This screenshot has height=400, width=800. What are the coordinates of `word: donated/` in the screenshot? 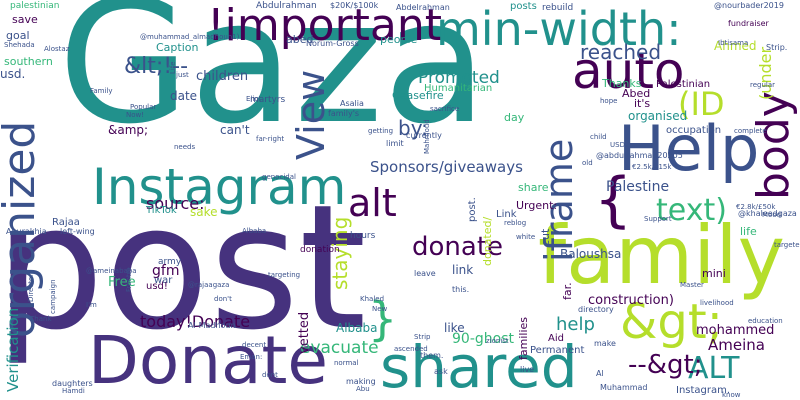 It's located at (487, 241).